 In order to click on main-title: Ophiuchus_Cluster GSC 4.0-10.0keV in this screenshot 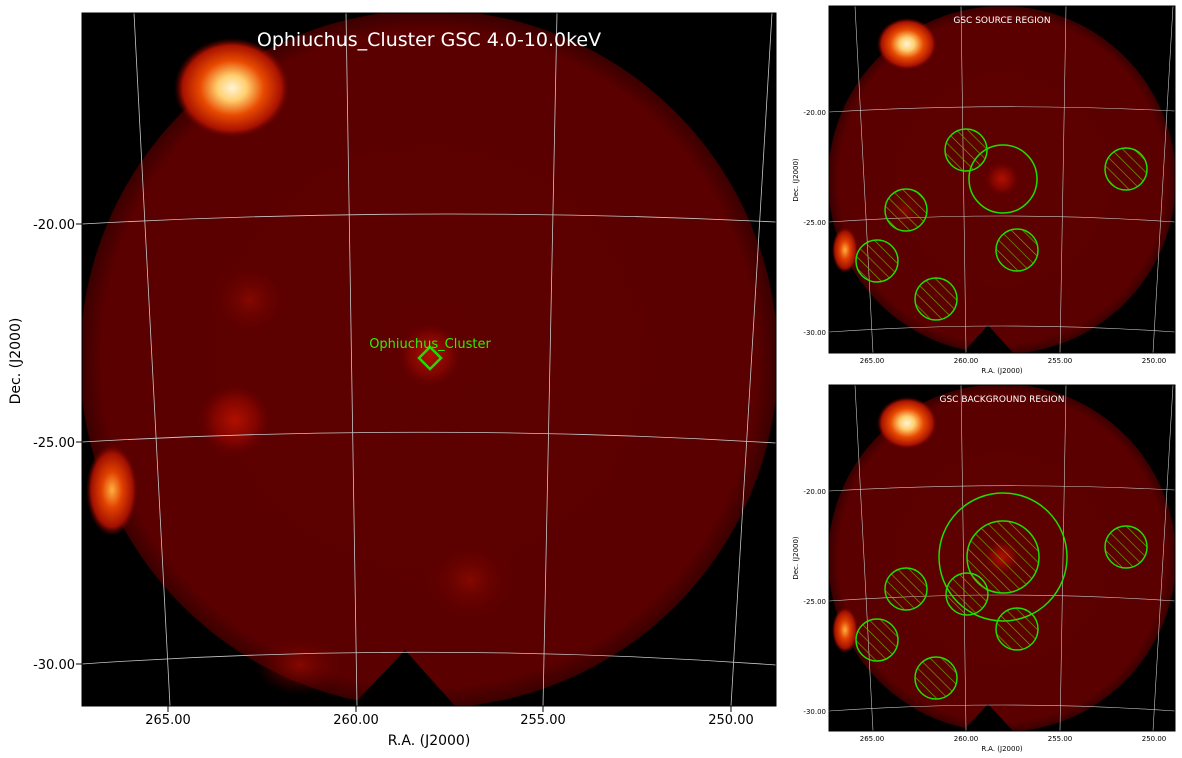, I will do `click(429, 40)`.